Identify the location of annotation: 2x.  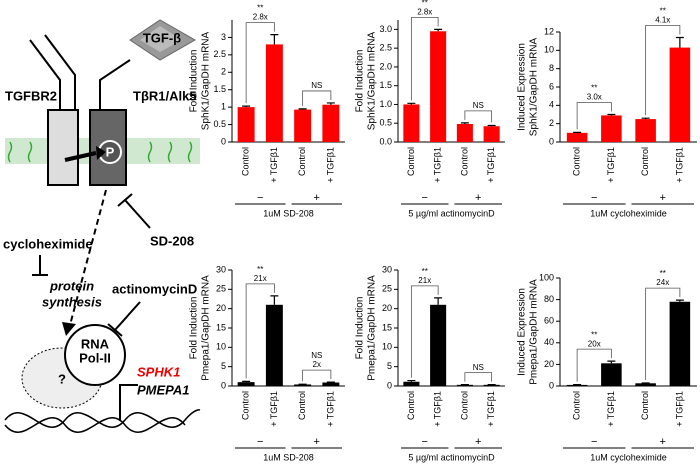
(317, 364).